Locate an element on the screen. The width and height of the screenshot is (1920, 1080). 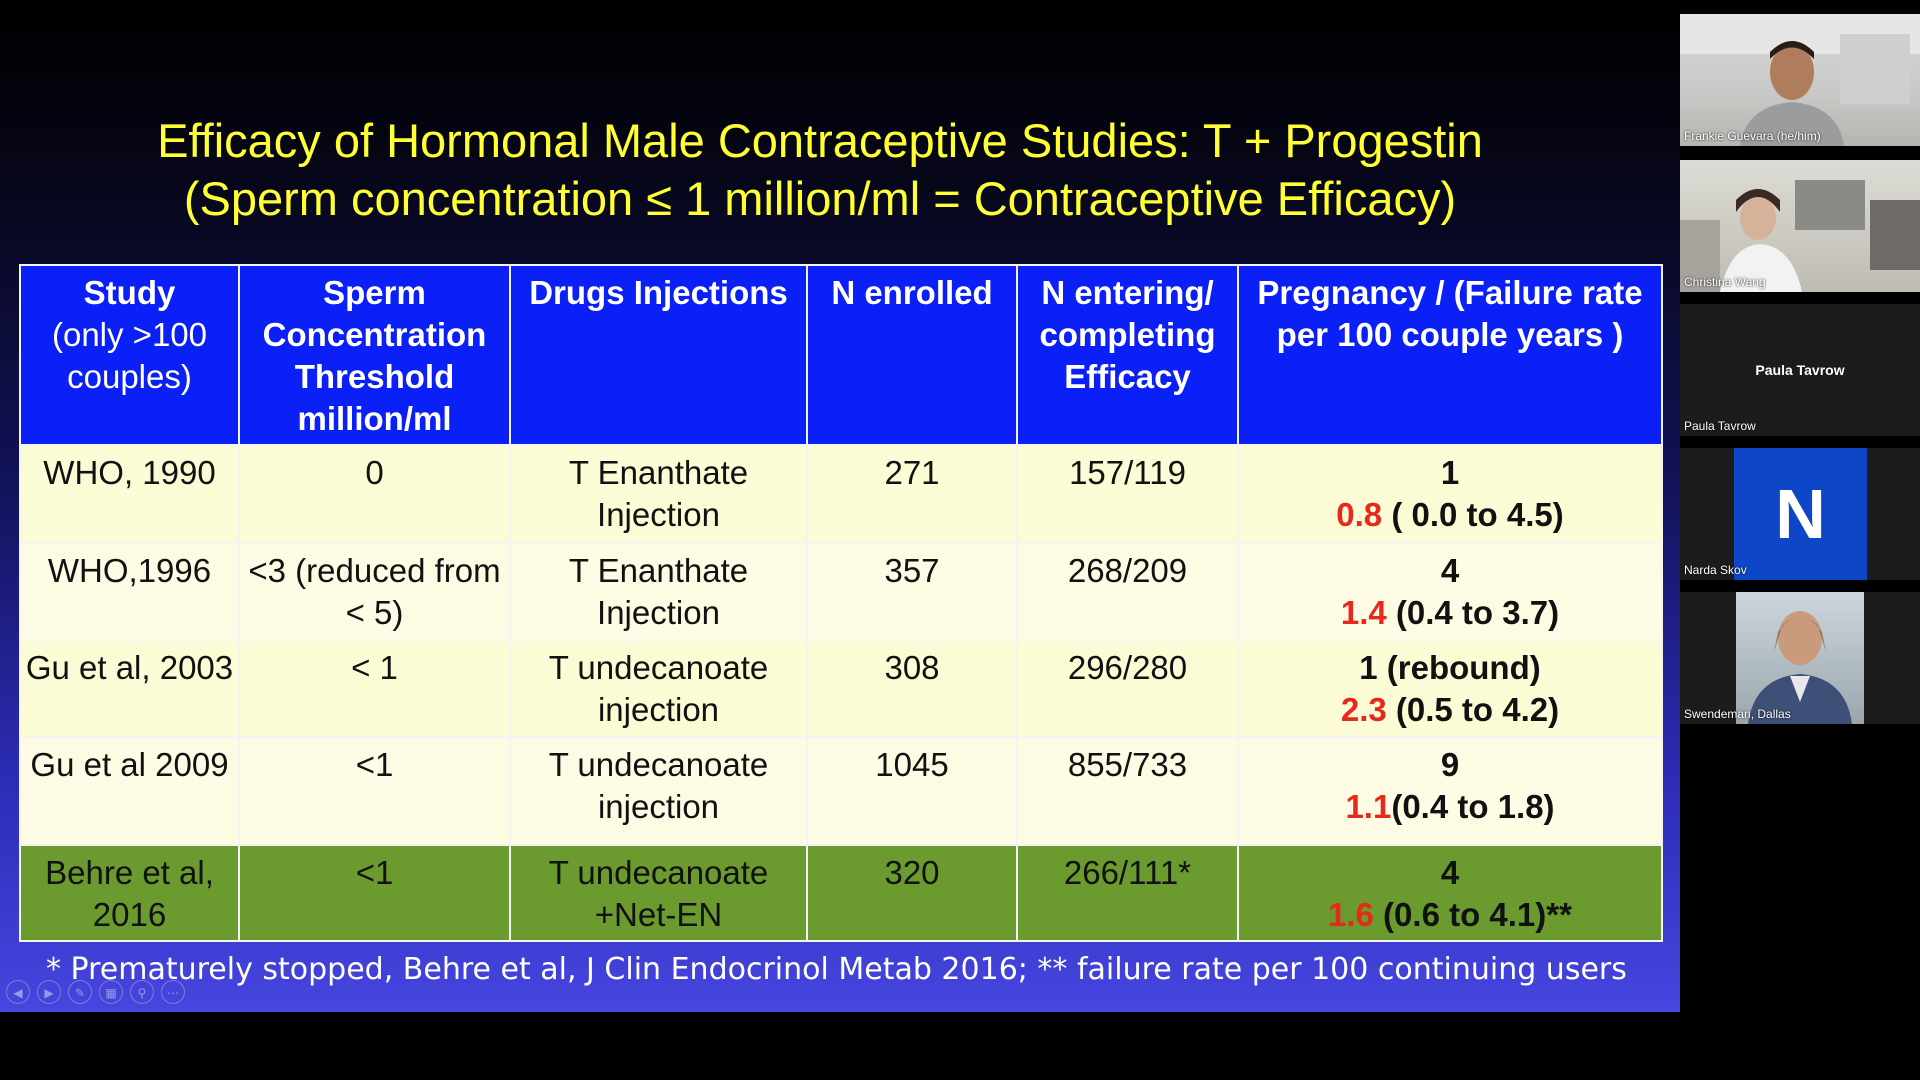
header-n-enrolled: N enrolled is located at coordinates (912, 355).